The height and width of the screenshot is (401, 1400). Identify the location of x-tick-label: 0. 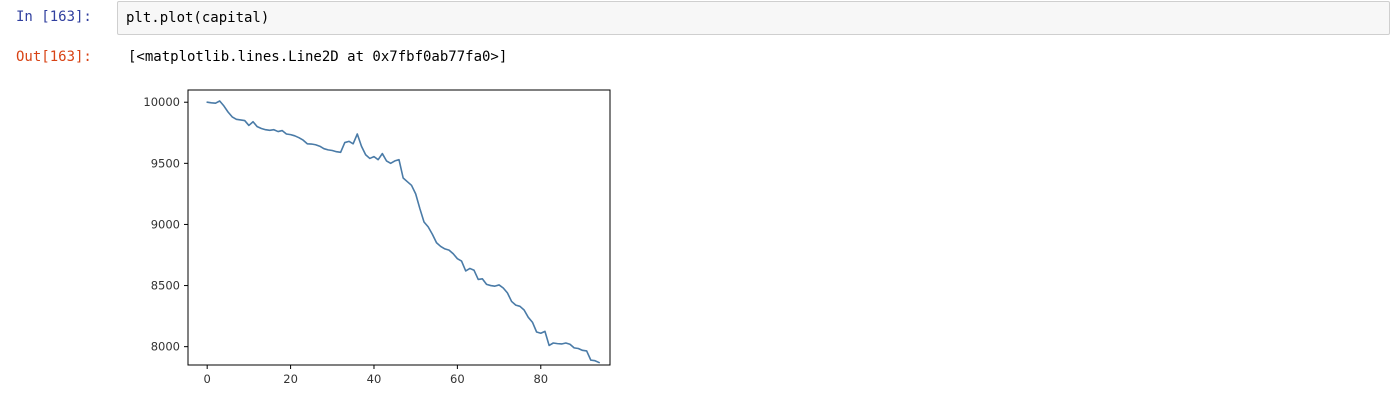
(207, 379).